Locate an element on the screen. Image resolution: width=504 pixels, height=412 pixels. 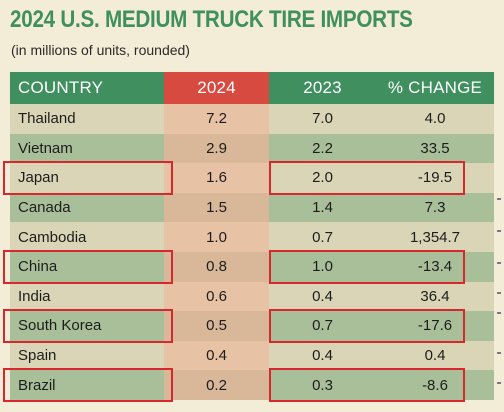
change-cell: 4.0 is located at coordinates (435, 119).